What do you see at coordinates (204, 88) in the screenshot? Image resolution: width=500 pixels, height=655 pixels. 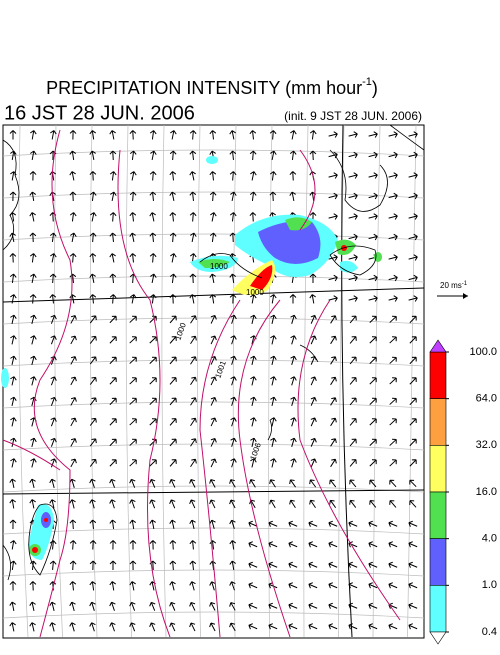 I see `title-text: PRECIPITATION INTENSITY (mm hour` at bounding box center [204, 88].